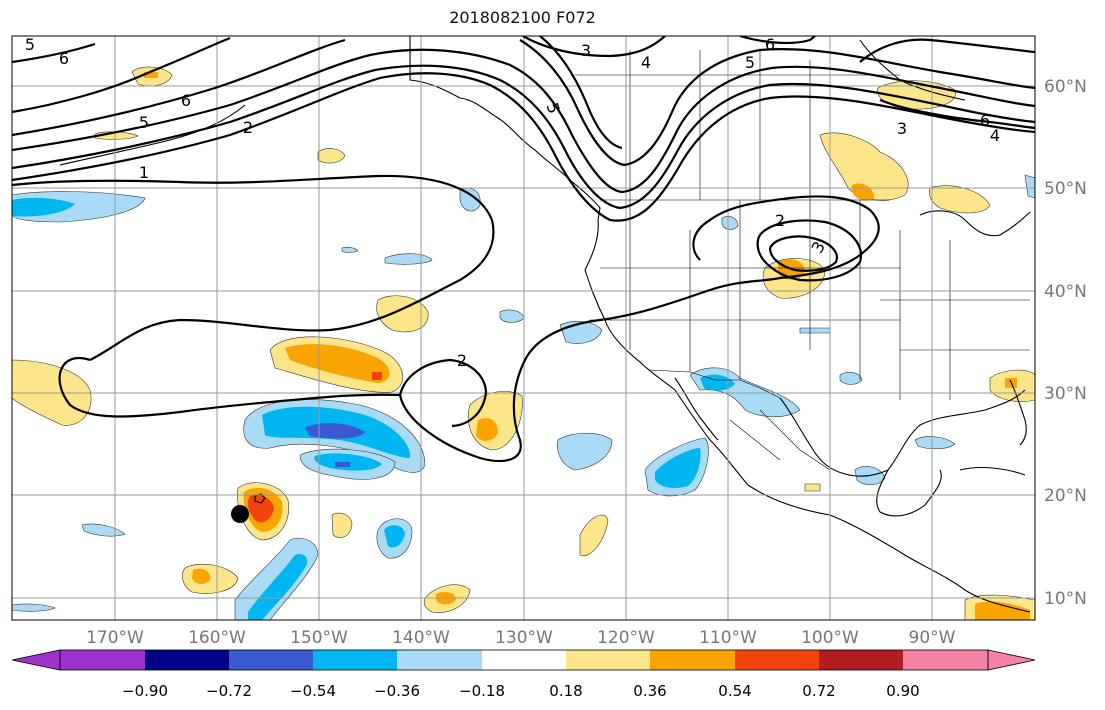 The height and width of the screenshot is (710, 1105). I want to click on colorbar-tick: −0.90, so click(145, 691).